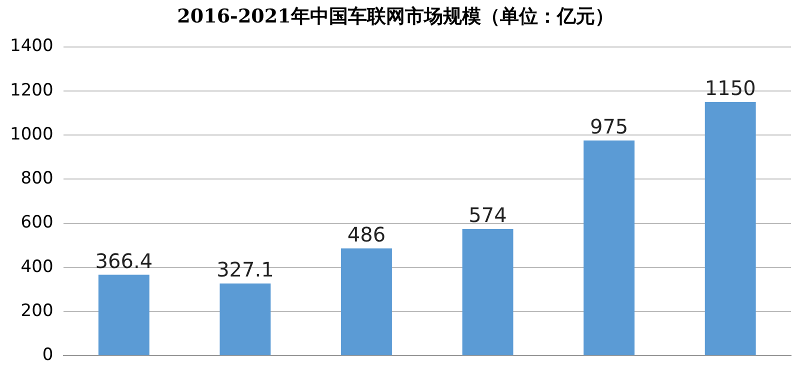 This screenshot has height=384, width=801. Describe the element at coordinates (487, 215) in the screenshot. I see `data-label: 574` at that location.